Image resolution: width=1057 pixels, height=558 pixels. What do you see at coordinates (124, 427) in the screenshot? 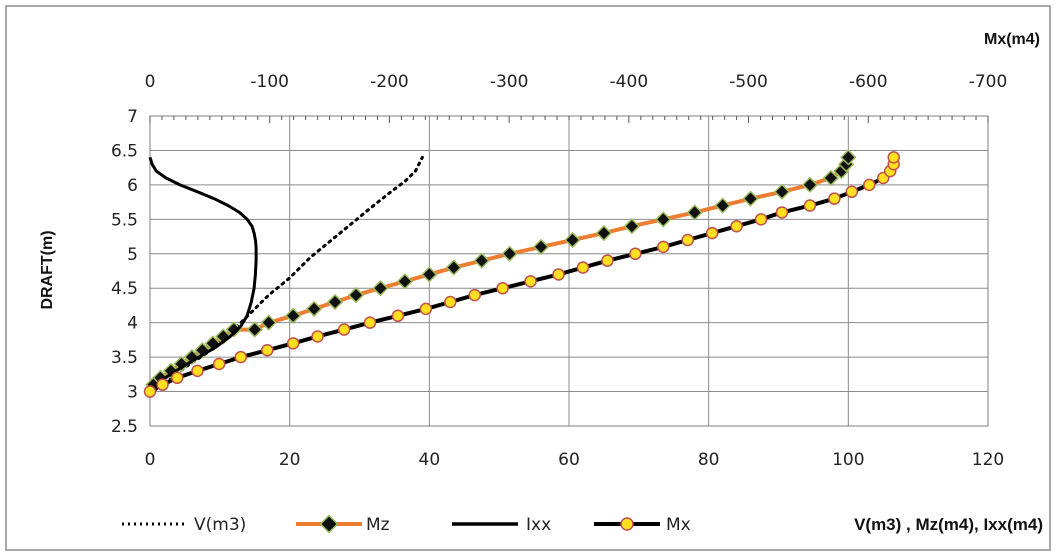
I see `y-tick-label-0: 2.5` at bounding box center [124, 427].